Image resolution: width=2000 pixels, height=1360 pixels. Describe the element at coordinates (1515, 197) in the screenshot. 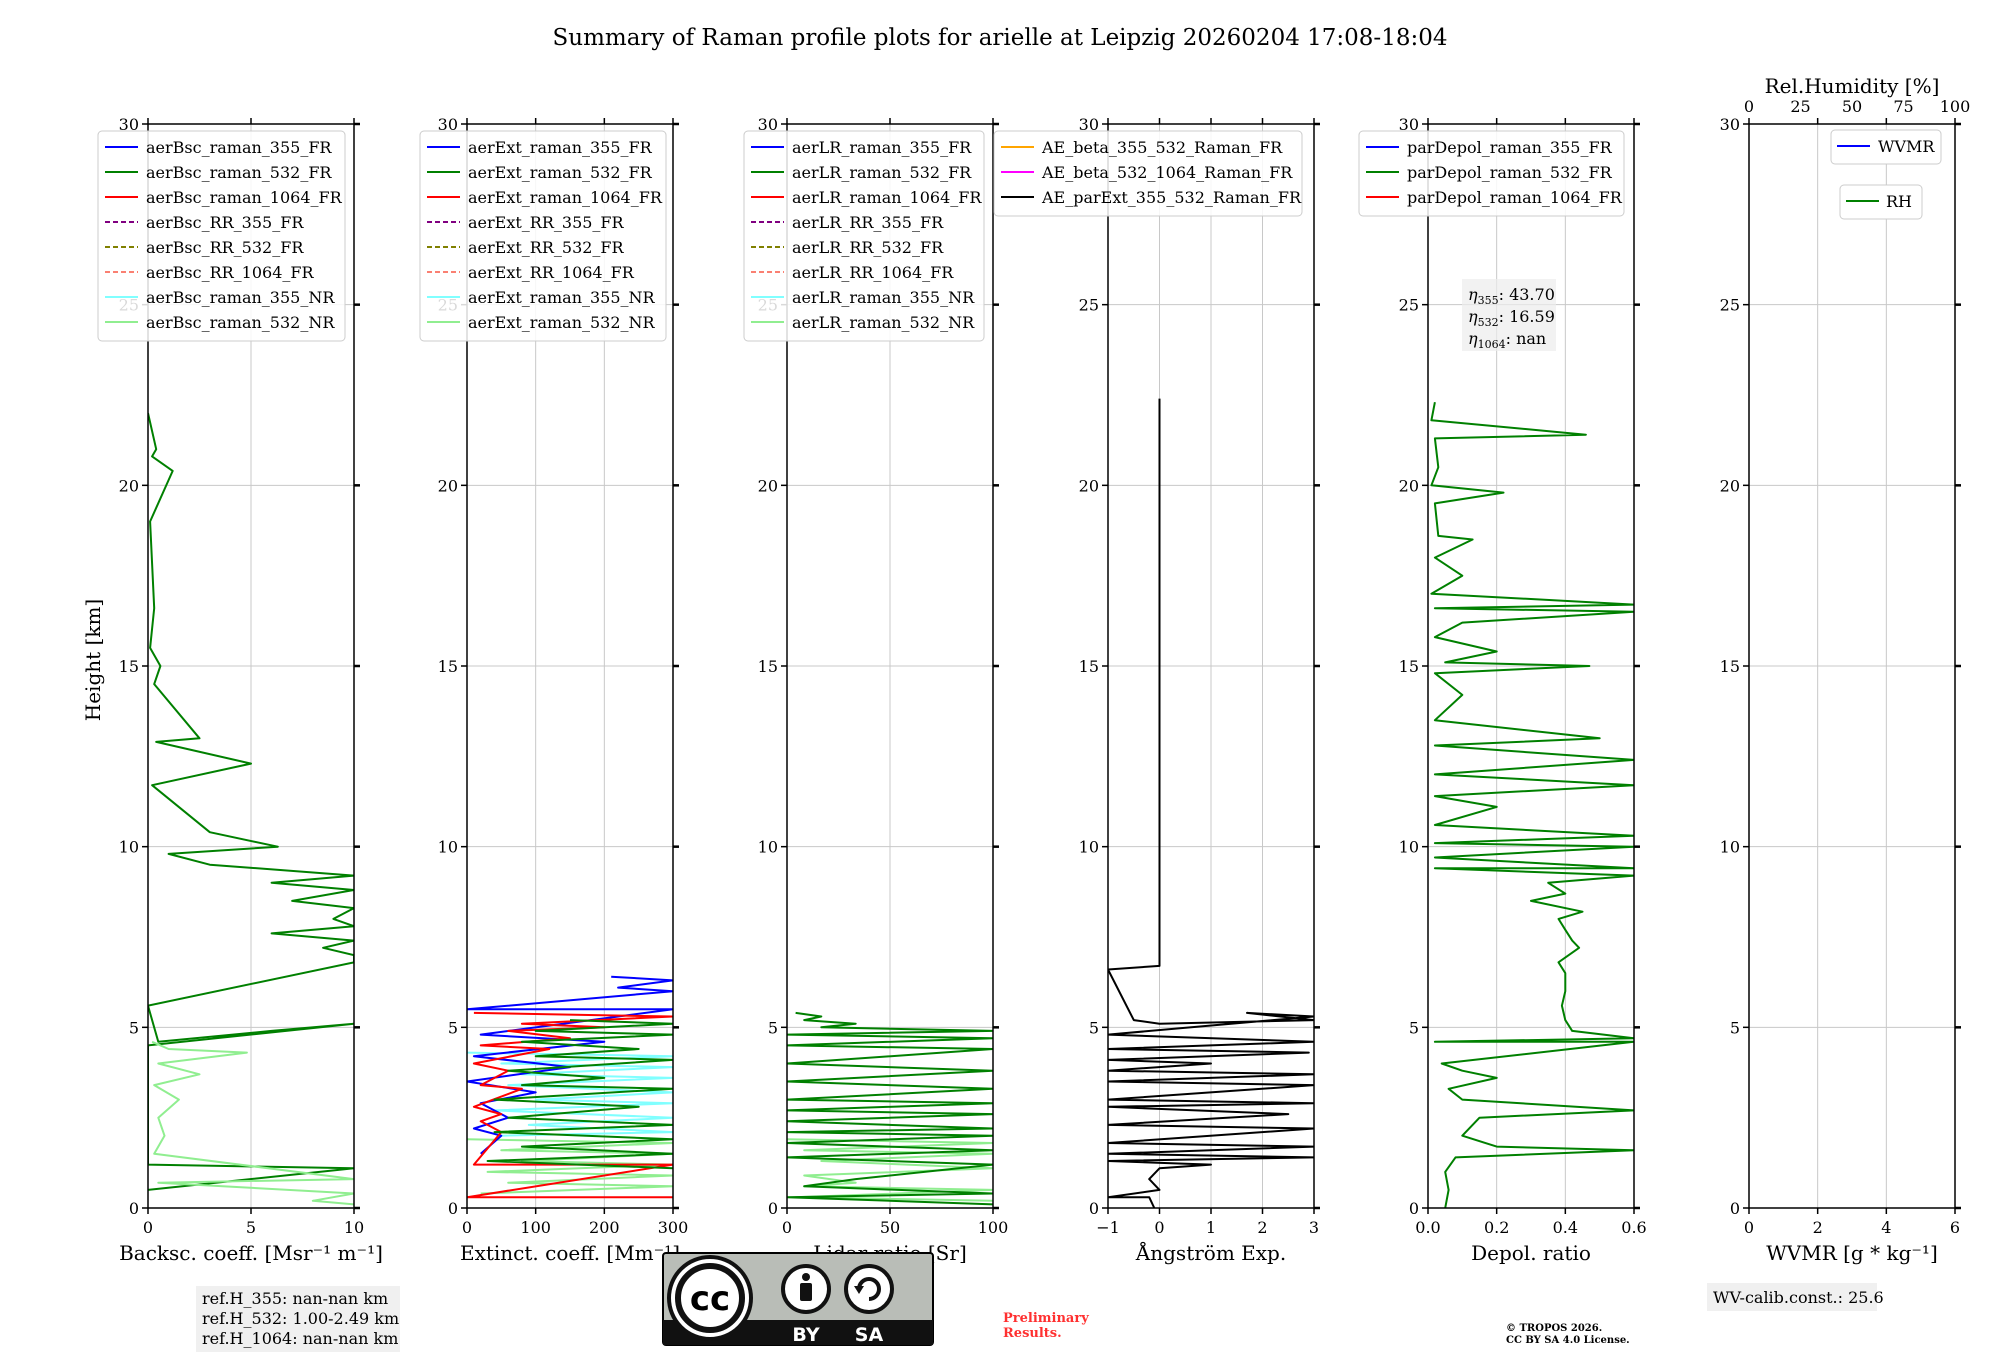

I see `legend-label: parDepol_raman_1064_FR` at that location.